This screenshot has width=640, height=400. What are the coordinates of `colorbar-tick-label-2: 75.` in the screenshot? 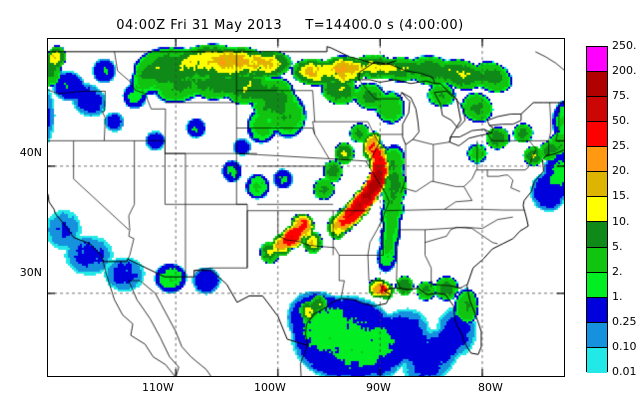 It's located at (621, 96).